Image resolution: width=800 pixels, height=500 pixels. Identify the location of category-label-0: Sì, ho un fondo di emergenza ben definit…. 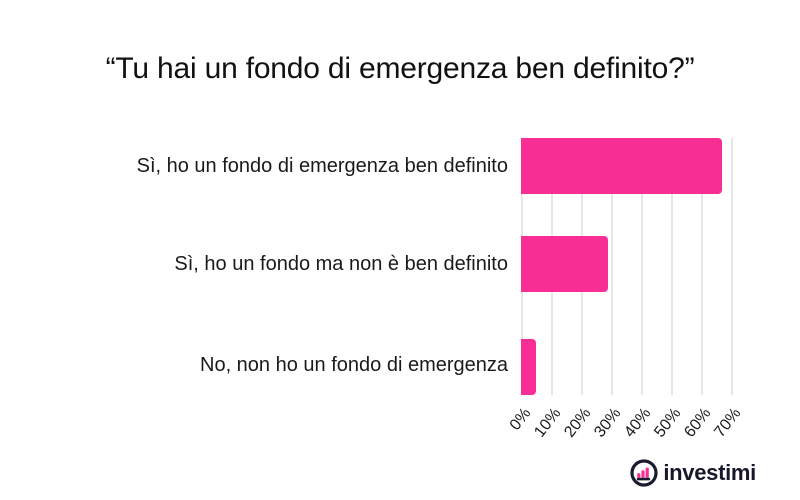
(322, 166).